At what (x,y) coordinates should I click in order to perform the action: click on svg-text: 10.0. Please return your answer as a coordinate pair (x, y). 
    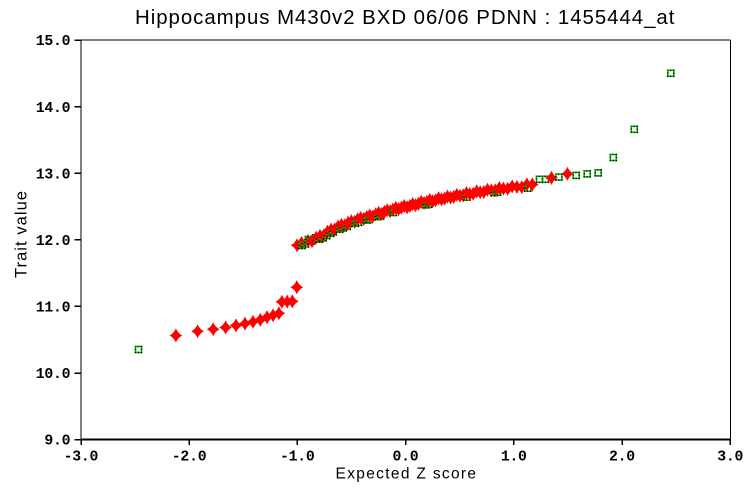
    Looking at the image, I should click on (53, 375).